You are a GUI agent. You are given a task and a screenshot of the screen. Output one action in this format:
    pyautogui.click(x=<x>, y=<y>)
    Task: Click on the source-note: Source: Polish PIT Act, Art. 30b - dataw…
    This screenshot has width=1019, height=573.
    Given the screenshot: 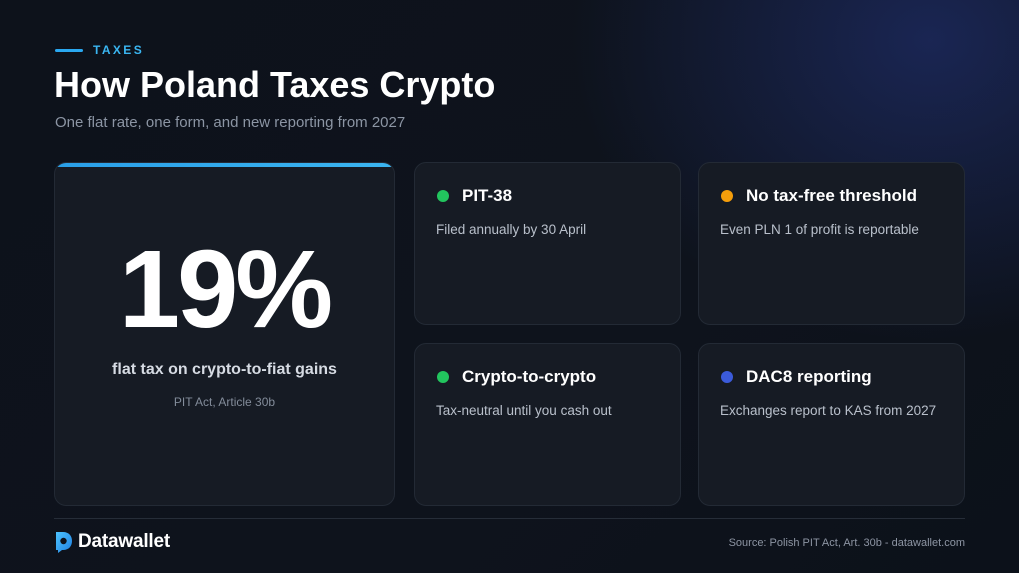 What is the action you would take?
    pyautogui.click(x=846, y=543)
    